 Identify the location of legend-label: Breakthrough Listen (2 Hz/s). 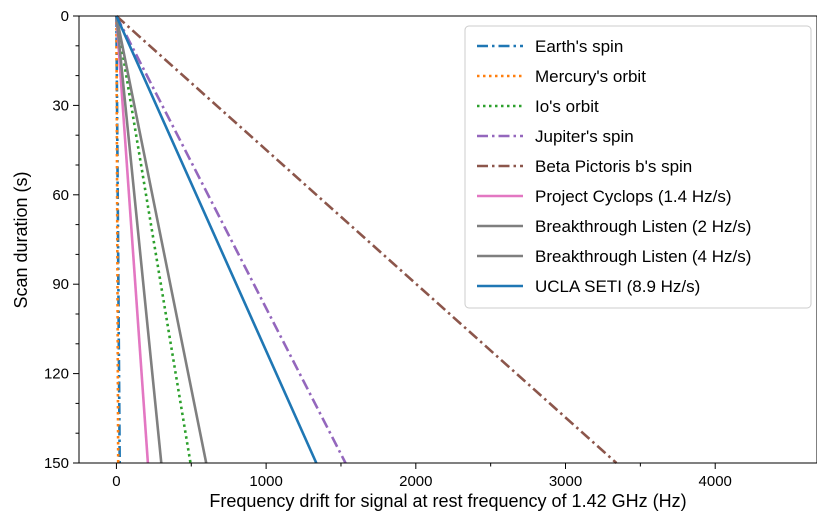
(643, 226).